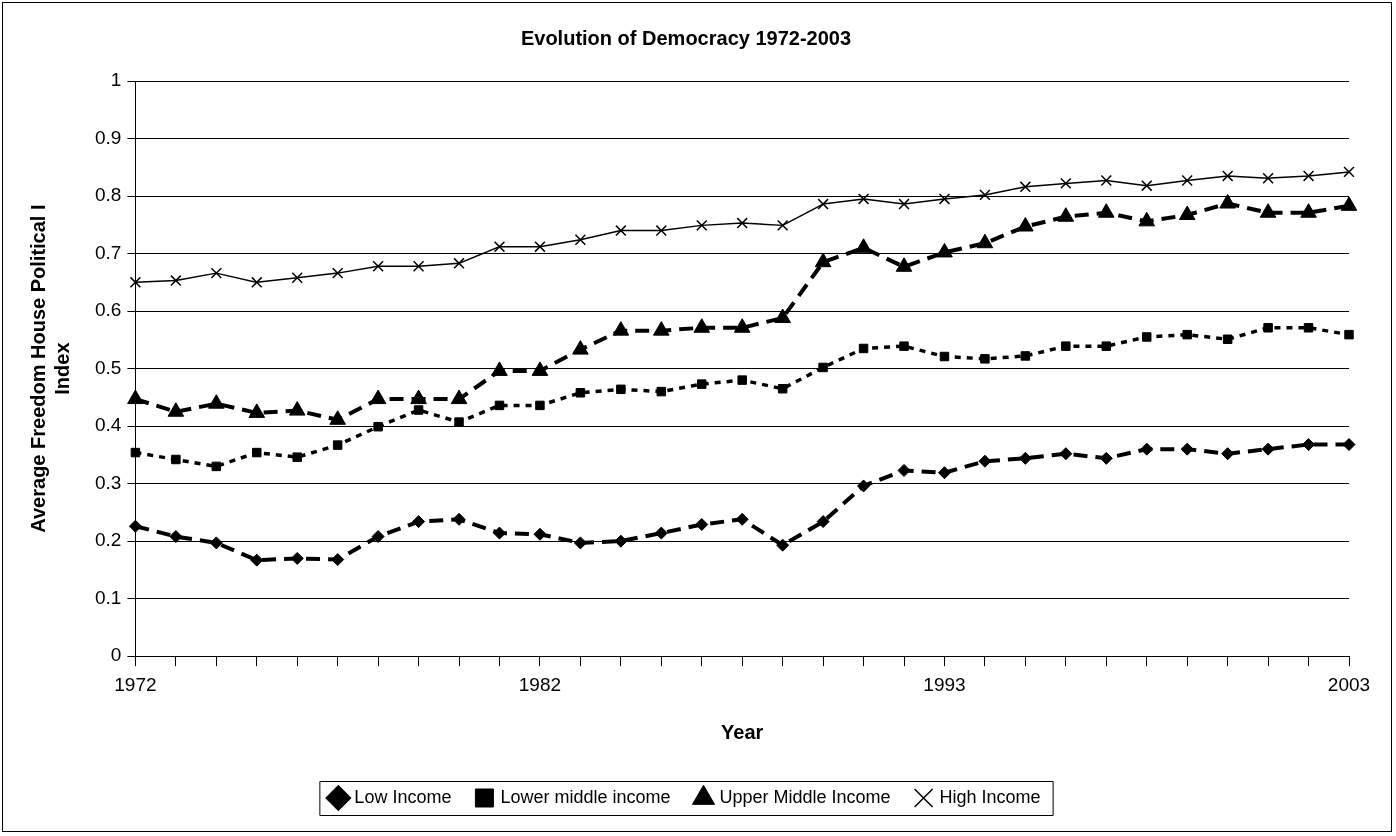  I want to click on y-tick-label: 0.6, so click(108, 310).